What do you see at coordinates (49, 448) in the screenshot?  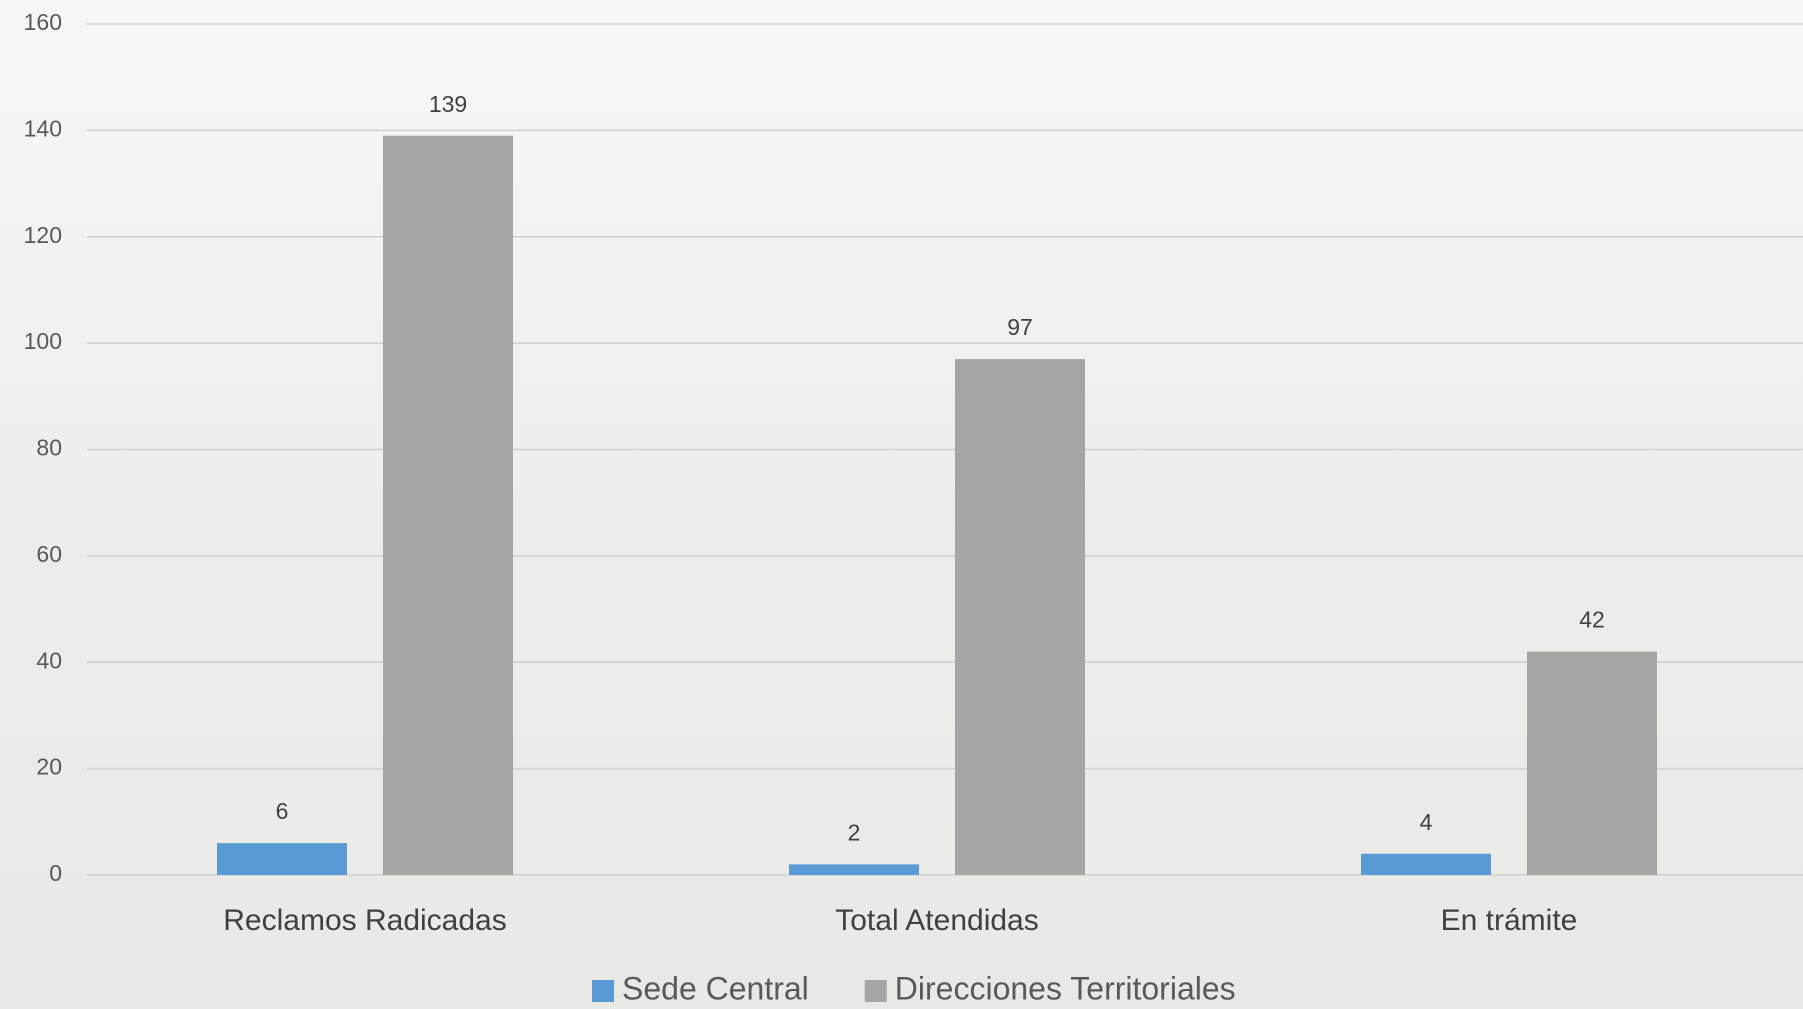 I see `y-tick-label: 80` at bounding box center [49, 448].